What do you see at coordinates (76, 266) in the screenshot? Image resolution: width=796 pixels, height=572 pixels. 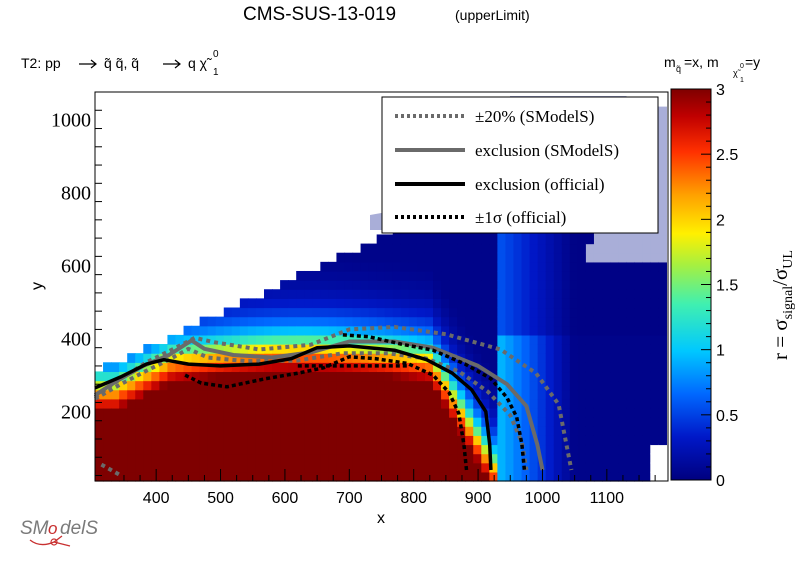 I see `y-tick-label: 600` at bounding box center [76, 266].